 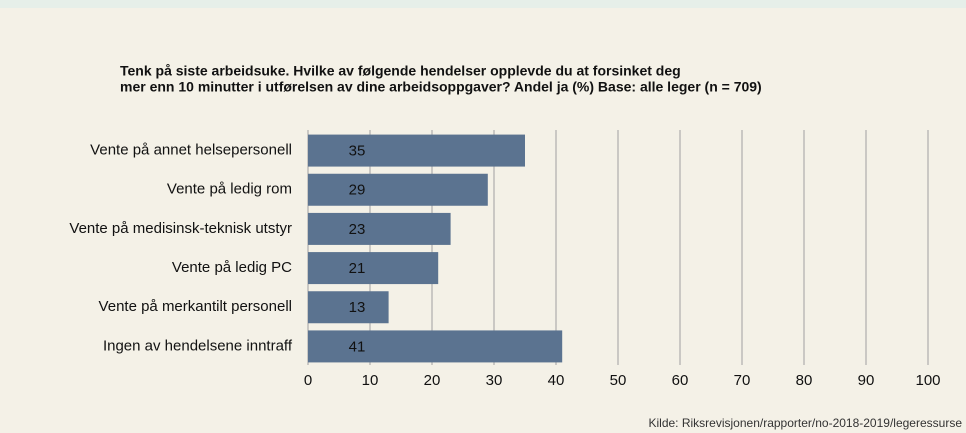 I want to click on x-tick-label: 70, so click(x=742, y=380).